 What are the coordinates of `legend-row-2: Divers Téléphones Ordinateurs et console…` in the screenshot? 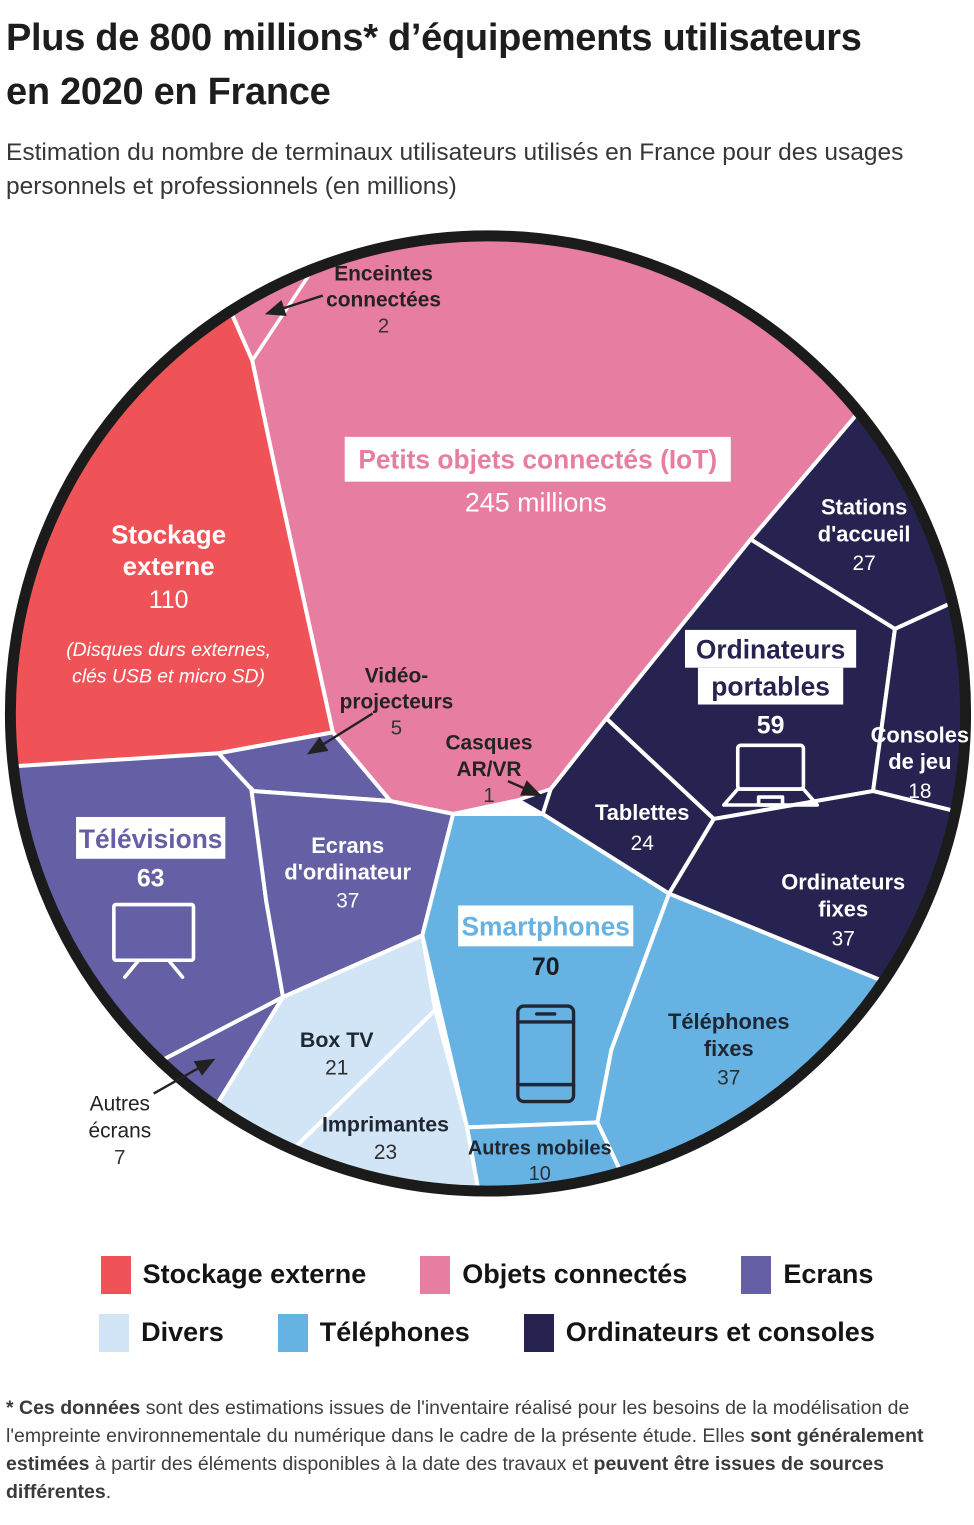 It's located at (487, 1332).